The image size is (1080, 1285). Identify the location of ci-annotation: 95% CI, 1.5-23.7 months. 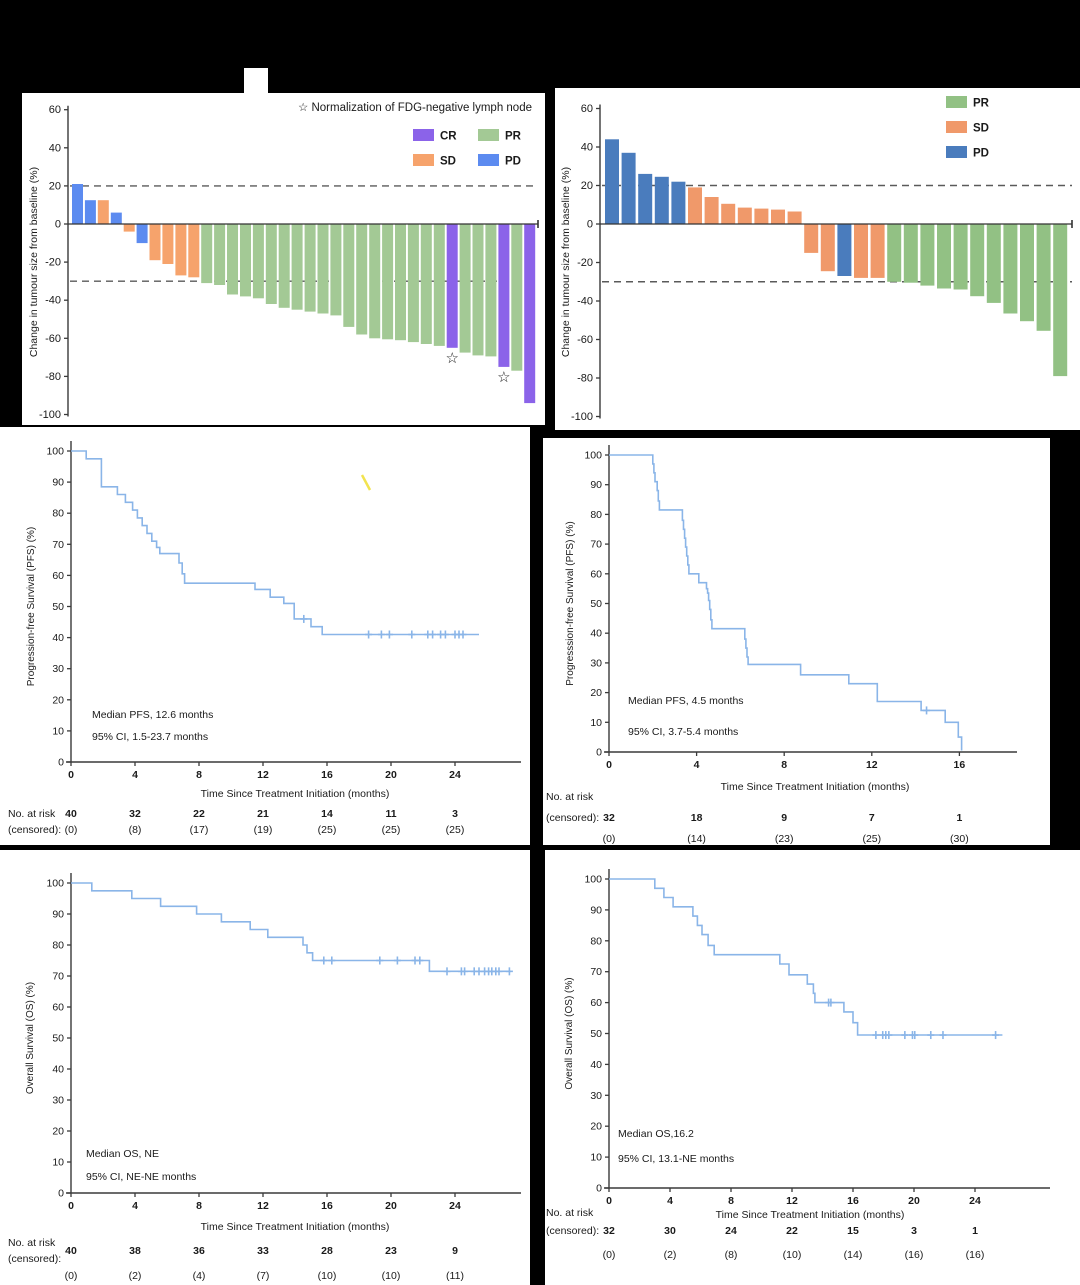
(150, 737).